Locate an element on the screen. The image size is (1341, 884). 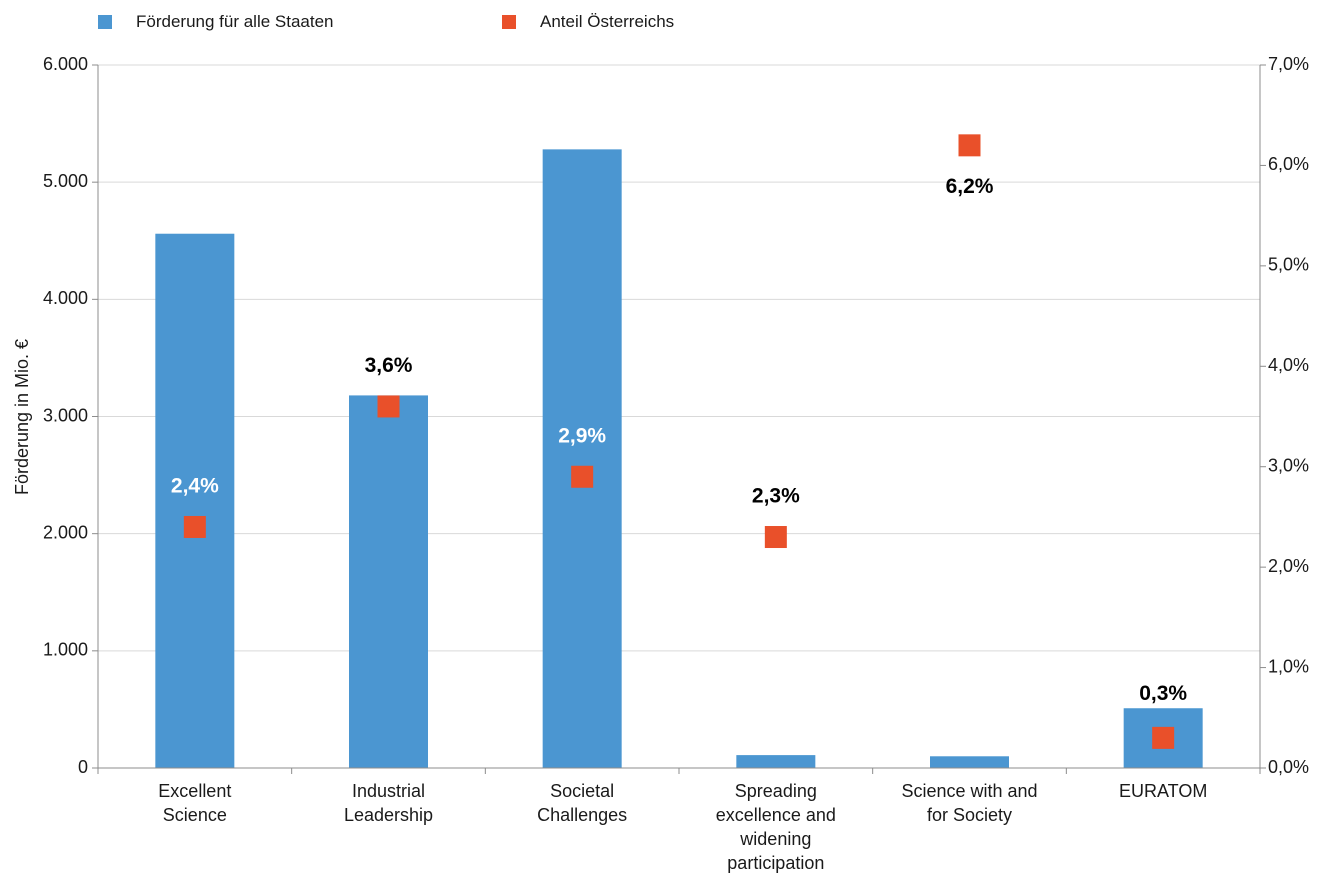
y-axis-label: Förderung in Mio. € is located at coordinates (22, 417).